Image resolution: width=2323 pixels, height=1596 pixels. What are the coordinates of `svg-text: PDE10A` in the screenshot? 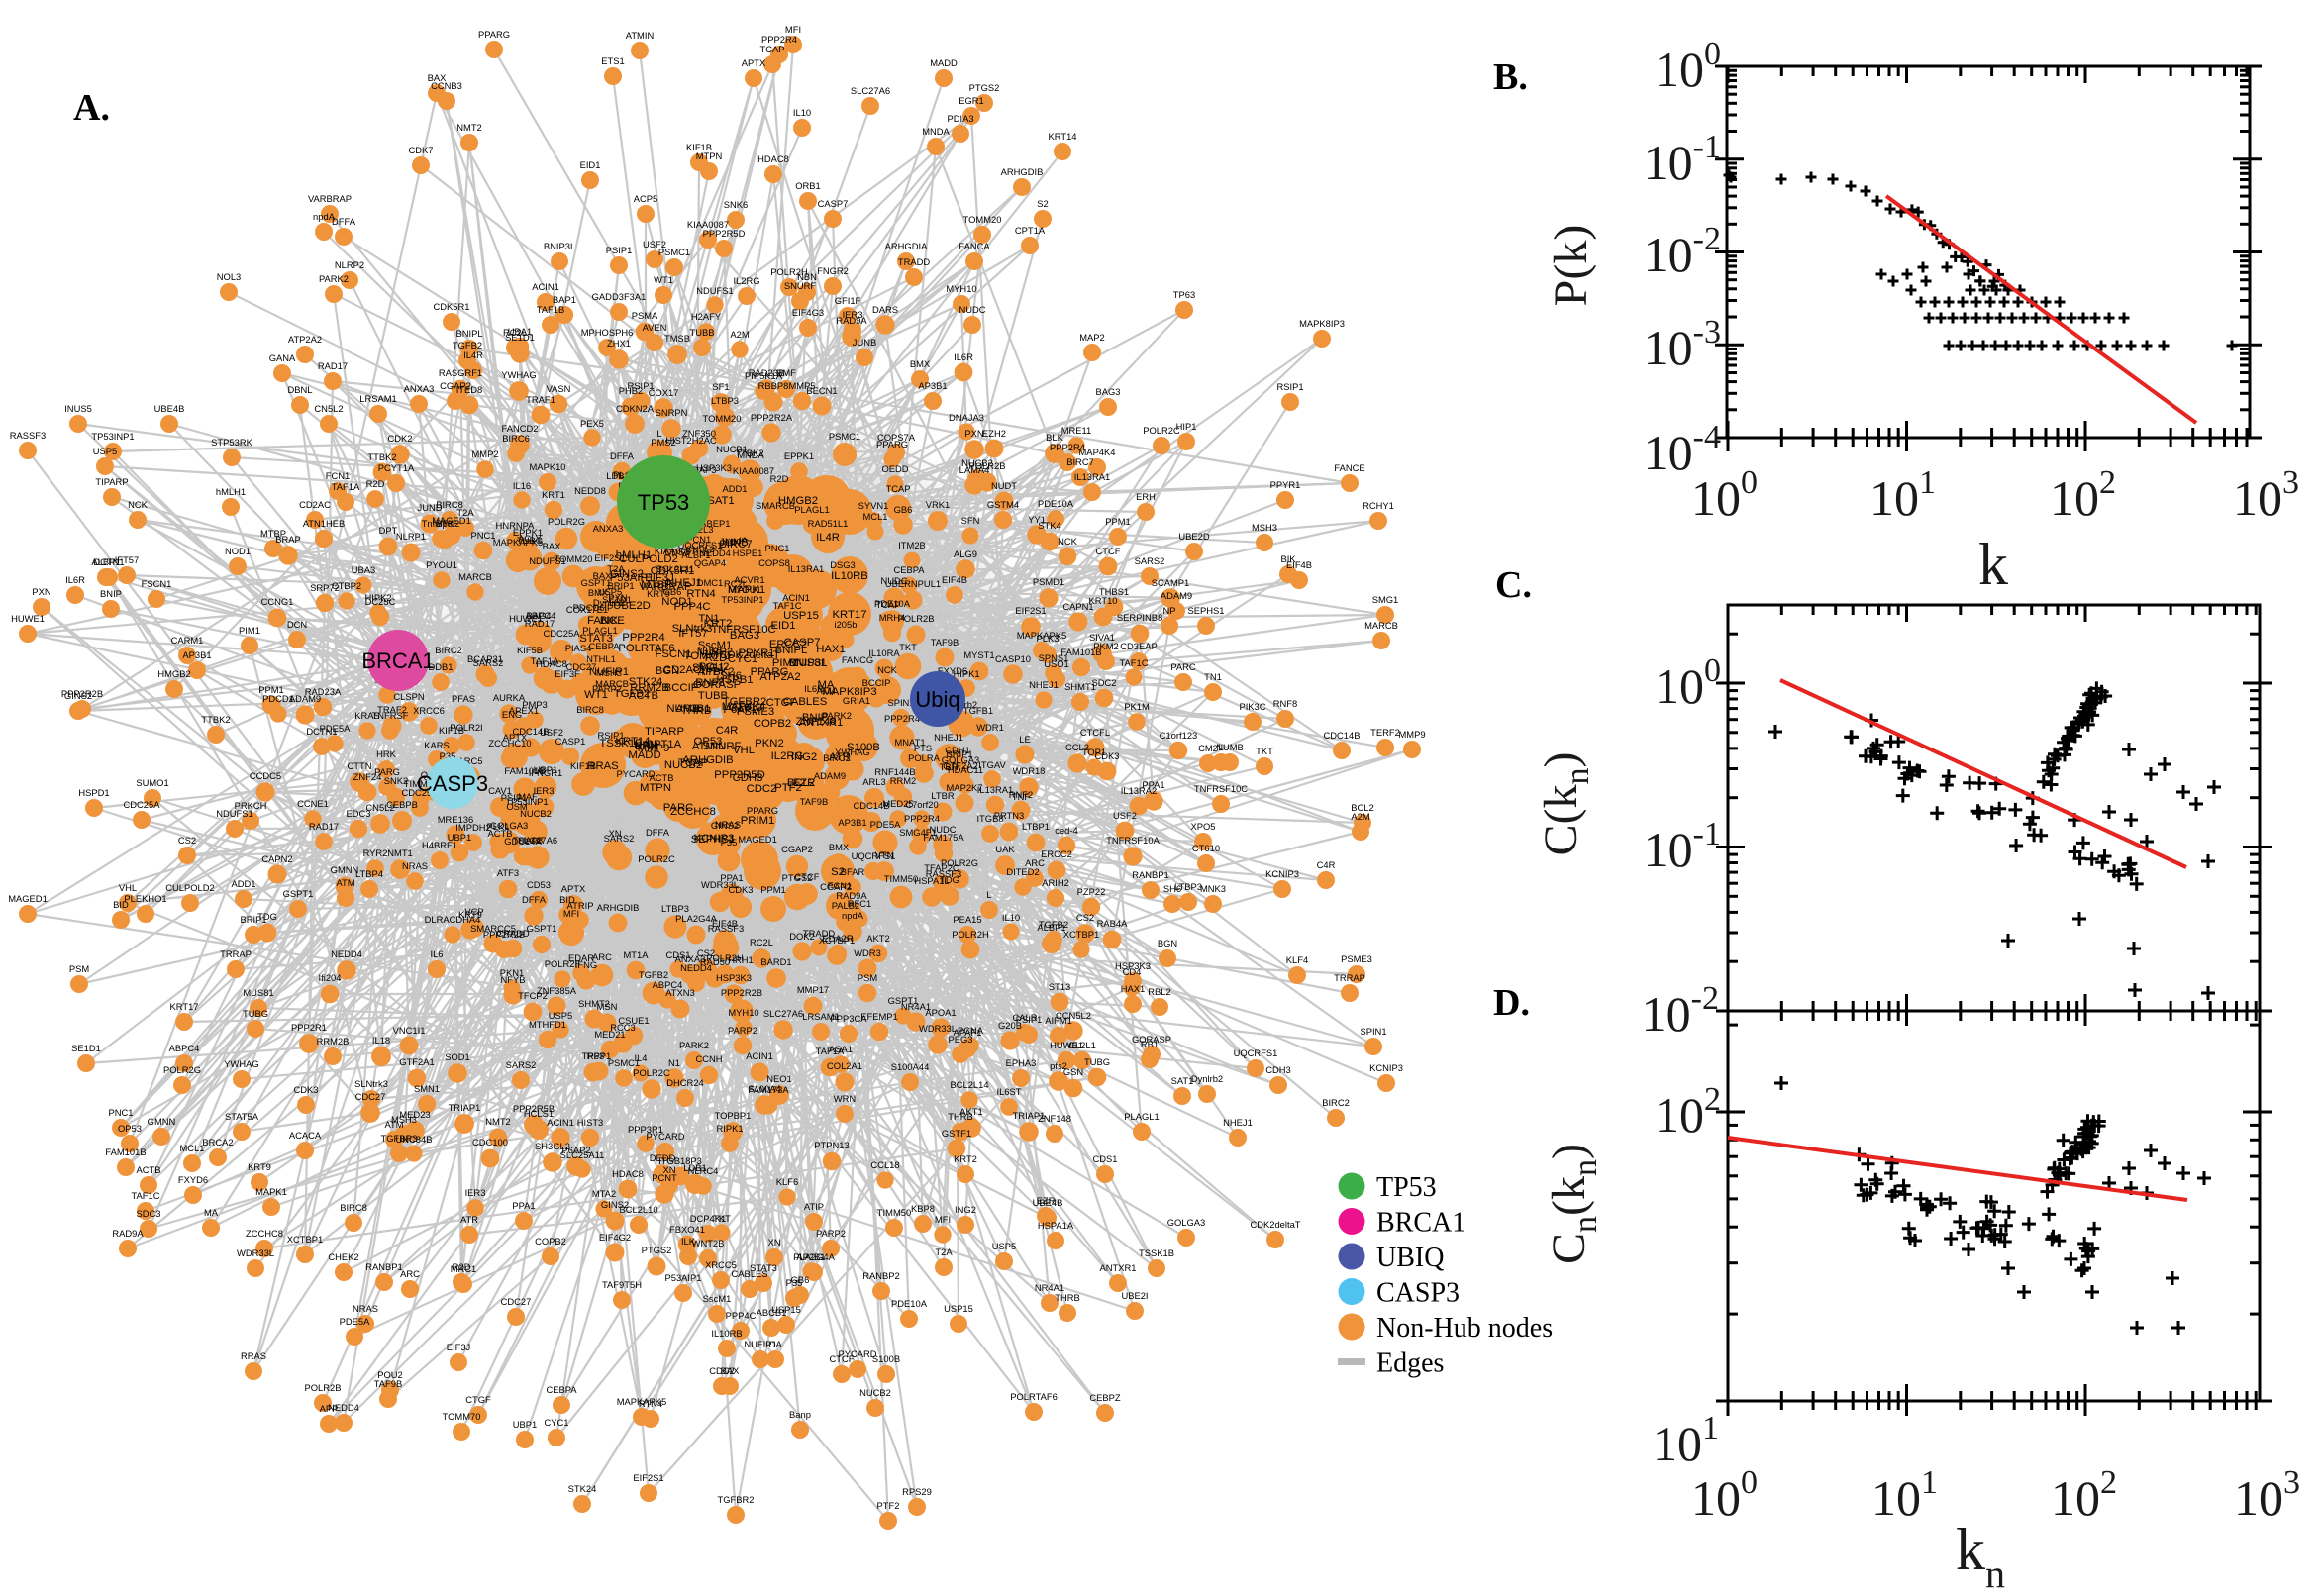 It's located at (1056, 503).